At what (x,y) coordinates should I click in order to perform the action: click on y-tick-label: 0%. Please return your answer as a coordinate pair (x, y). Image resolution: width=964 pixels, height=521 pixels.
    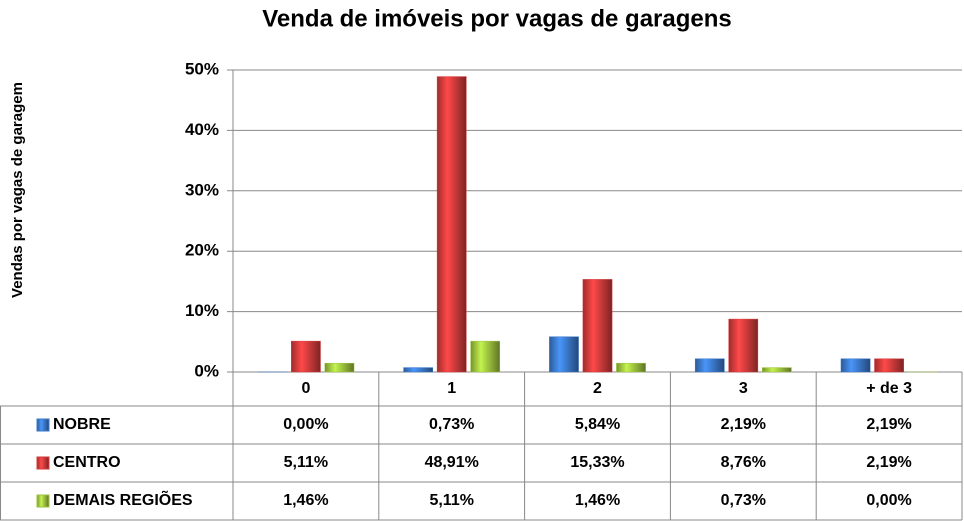
    Looking at the image, I should click on (206, 370).